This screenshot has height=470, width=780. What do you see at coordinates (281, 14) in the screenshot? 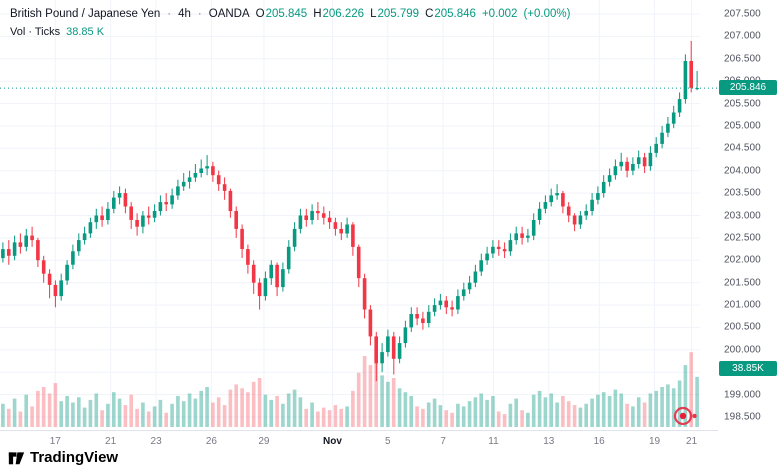
I see `ohlc-open: O205.845` at bounding box center [281, 14].